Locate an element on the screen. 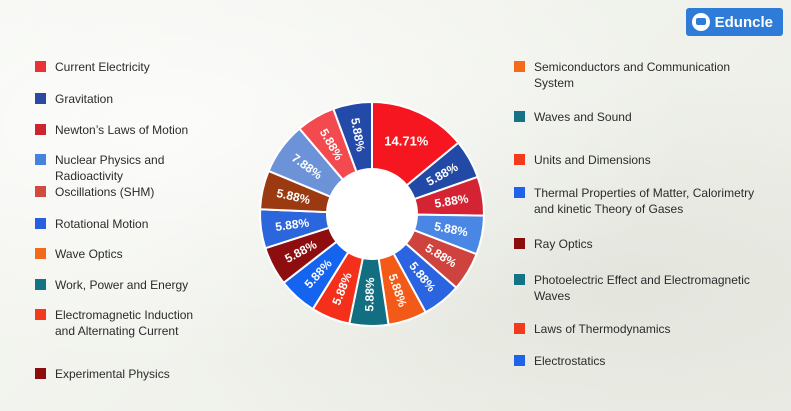  legend-item: Oscillations (SHM) is located at coordinates (122, 192).